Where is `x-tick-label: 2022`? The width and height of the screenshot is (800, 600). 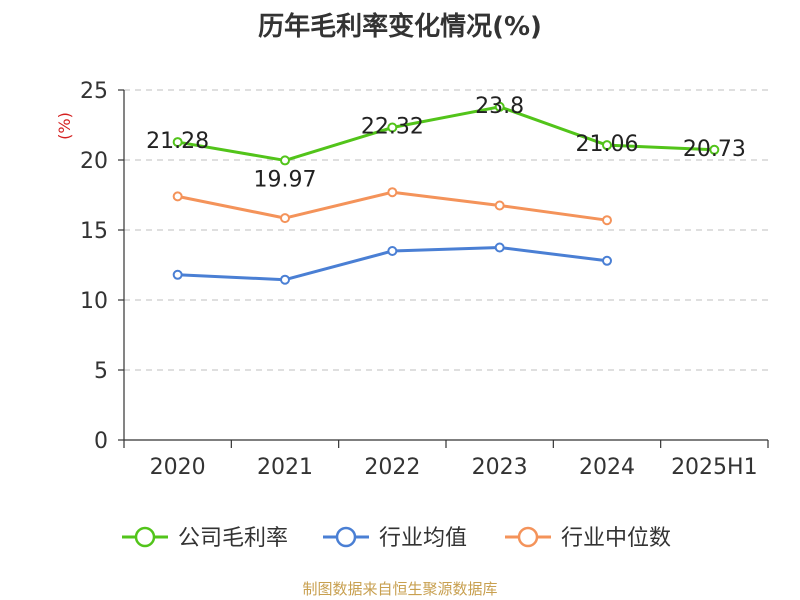
x-tick-label: 2022 is located at coordinates (392, 467).